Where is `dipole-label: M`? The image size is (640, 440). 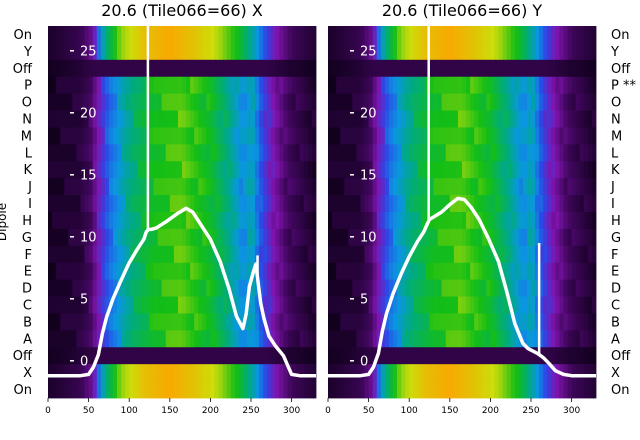
dipole-label: M is located at coordinates (26, 136).